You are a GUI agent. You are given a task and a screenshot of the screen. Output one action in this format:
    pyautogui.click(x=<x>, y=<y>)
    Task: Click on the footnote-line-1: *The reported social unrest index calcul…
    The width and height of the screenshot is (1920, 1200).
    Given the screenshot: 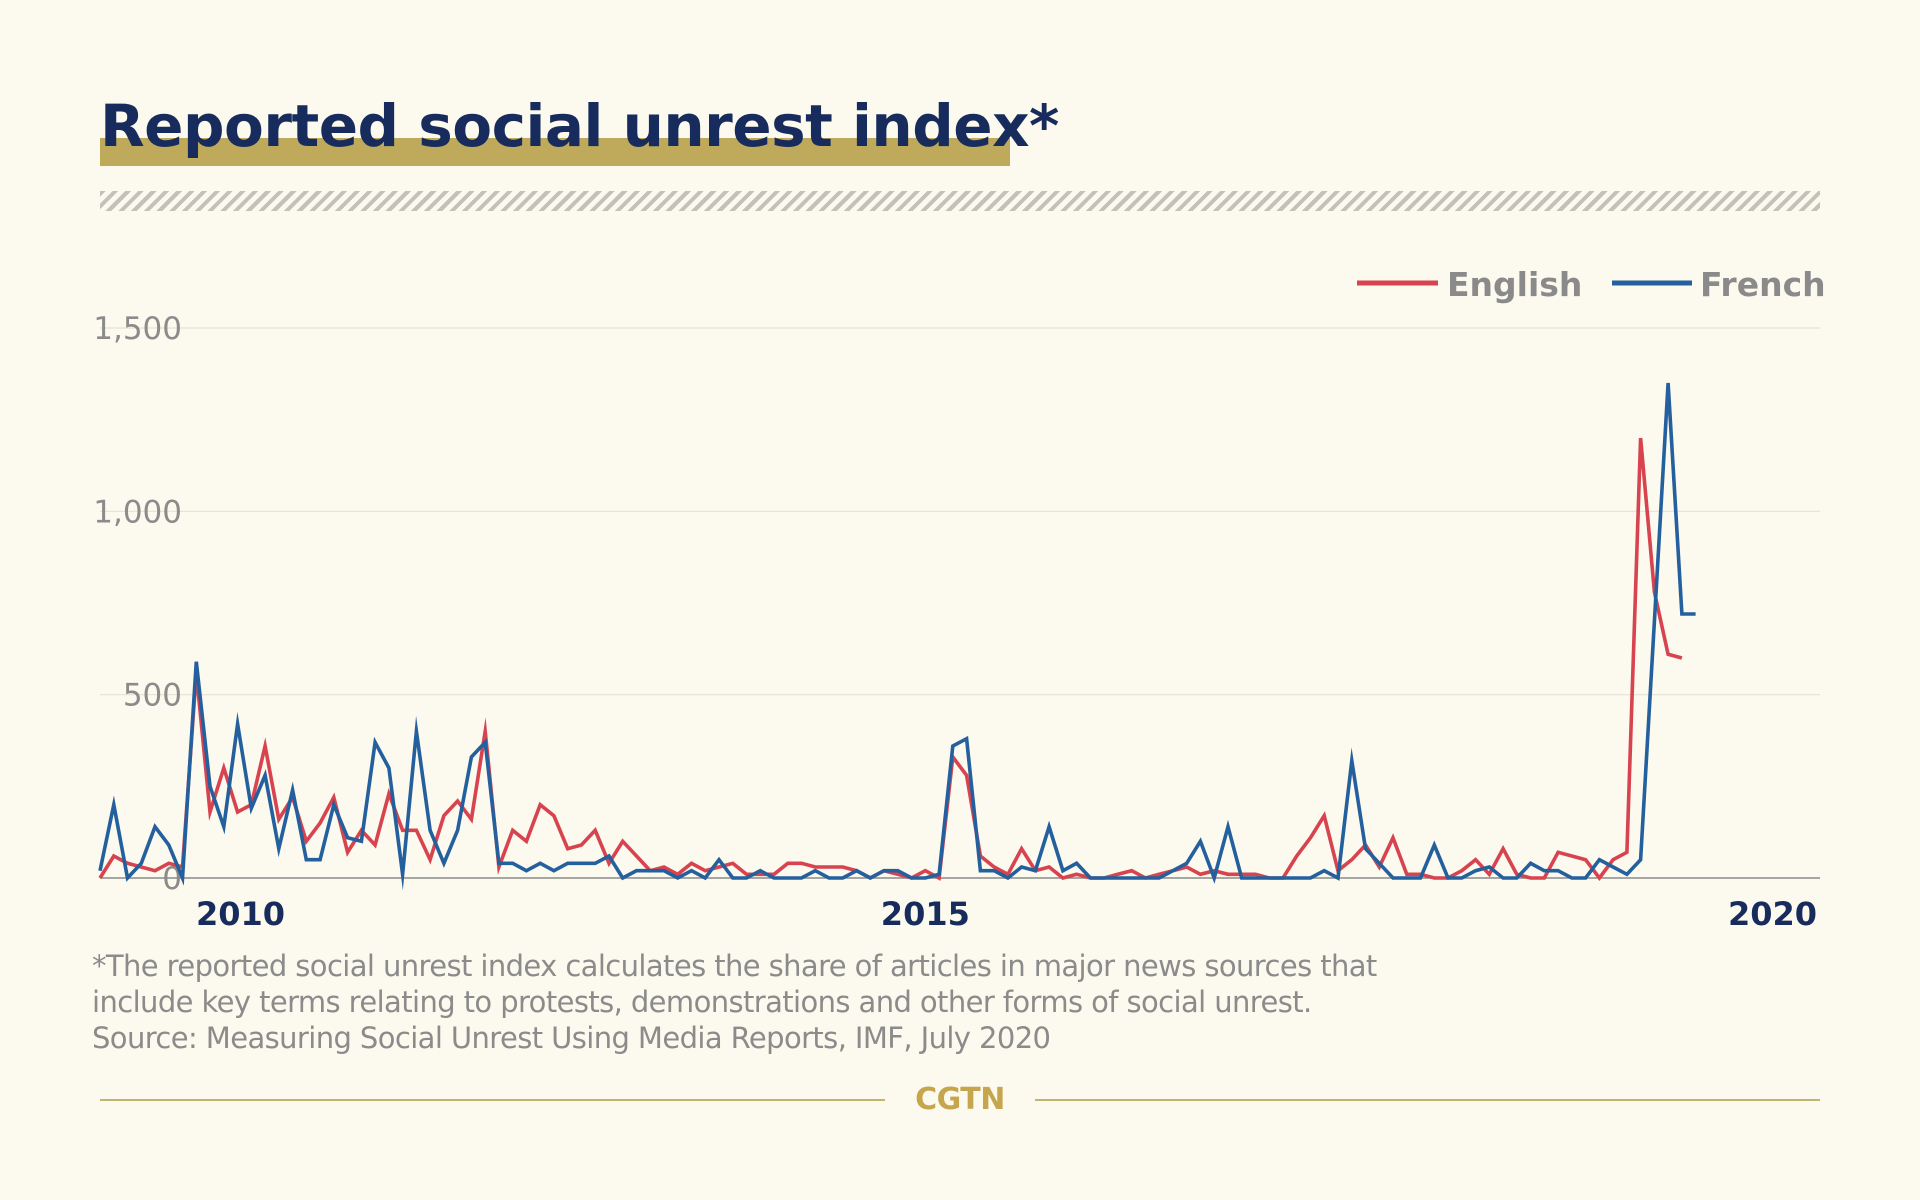 What is the action you would take?
    pyautogui.click(x=734, y=966)
    